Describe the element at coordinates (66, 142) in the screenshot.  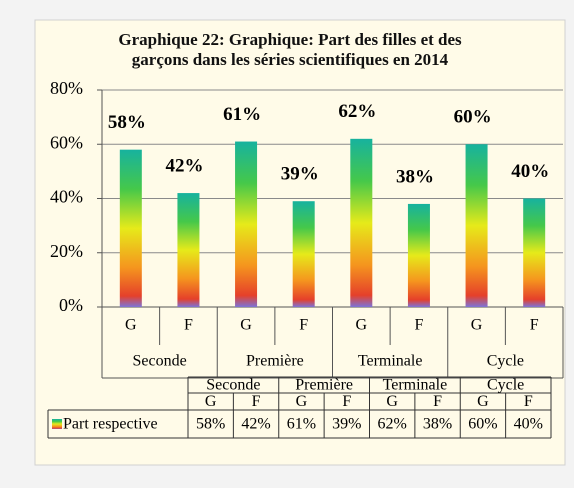
I see `y-tick-label: 60%` at that location.